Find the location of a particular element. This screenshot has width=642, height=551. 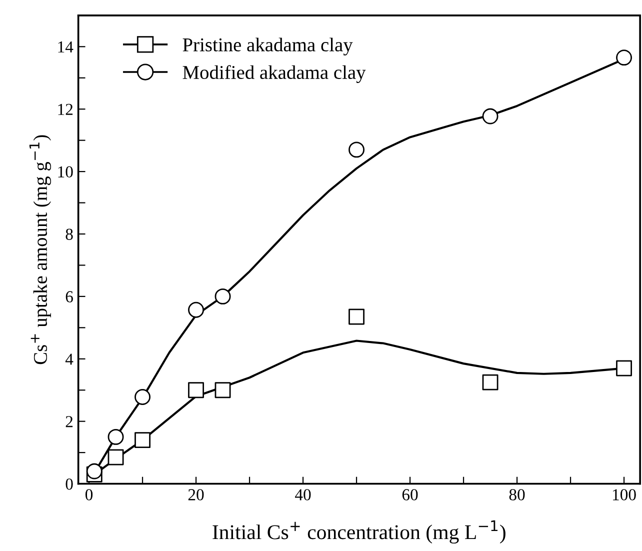

y-tick-label: 0 is located at coordinates (69, 484).